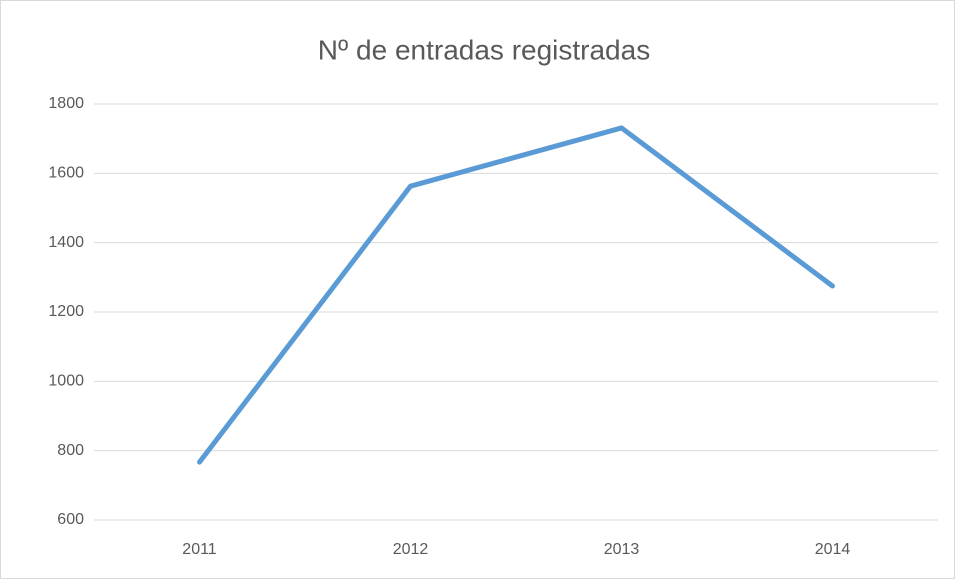 The width and height of the screenshot is (955, 579). What do you see at coordinates (66, 173) in the screenshot?
I see `y-tick-label: 1600` at bounding box center [66, 173].